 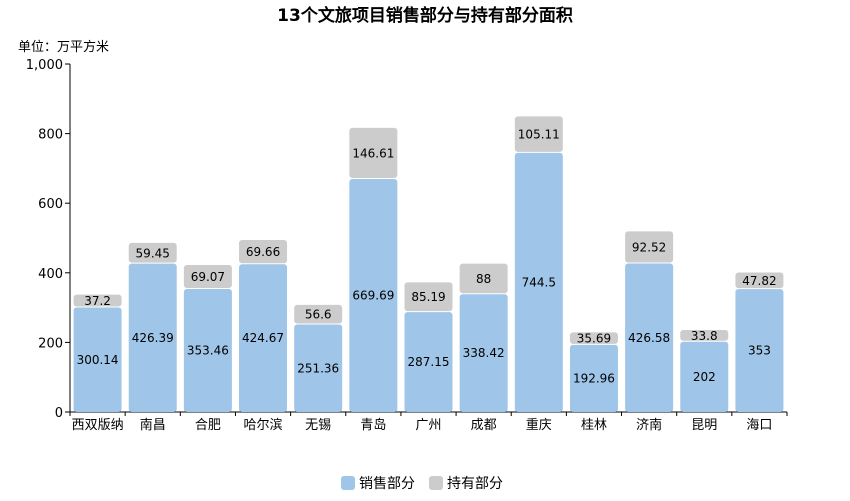 What do you see at coordinates (428, 425) in the screenshot?
I see `x-tick-label: 广州` at bounding box center [428, 425].